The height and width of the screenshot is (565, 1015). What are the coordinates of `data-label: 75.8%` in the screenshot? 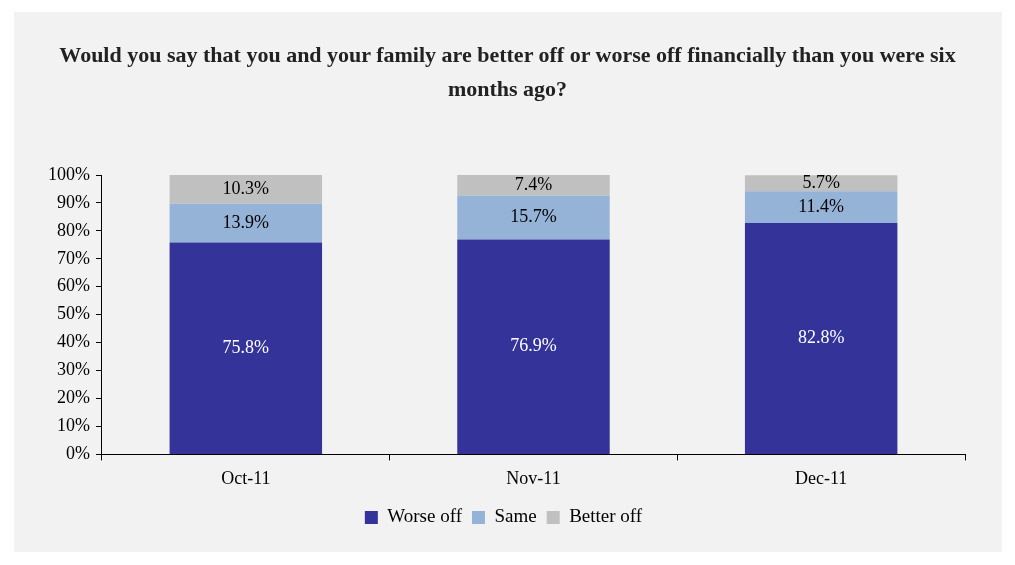 It's located at (246, 346).